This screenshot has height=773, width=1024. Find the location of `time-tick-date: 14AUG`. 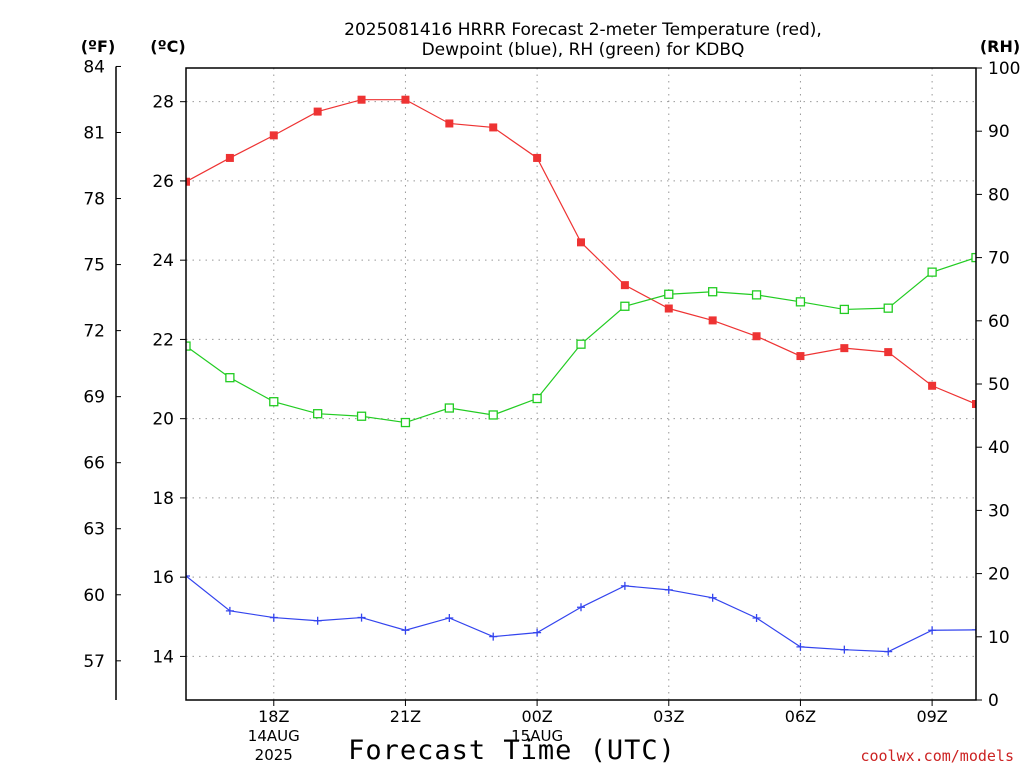

time-tick-date: 14AUG is located at coordinates (274, 736).